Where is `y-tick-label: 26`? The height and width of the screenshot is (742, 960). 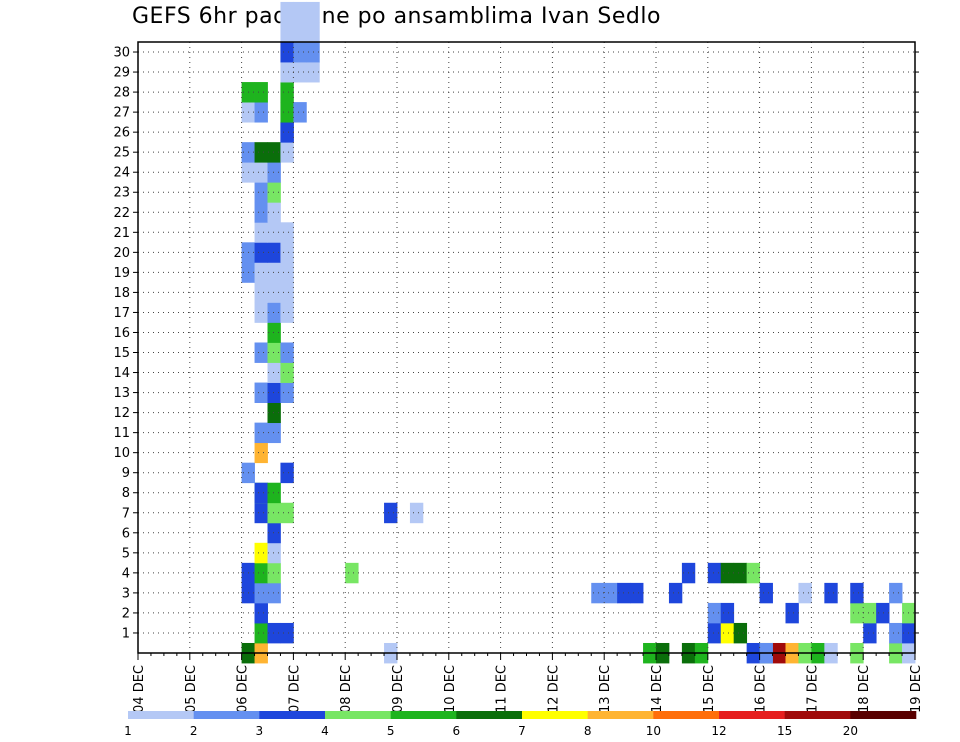 y-tick-label: 26 is located at coordinates (121, 133).